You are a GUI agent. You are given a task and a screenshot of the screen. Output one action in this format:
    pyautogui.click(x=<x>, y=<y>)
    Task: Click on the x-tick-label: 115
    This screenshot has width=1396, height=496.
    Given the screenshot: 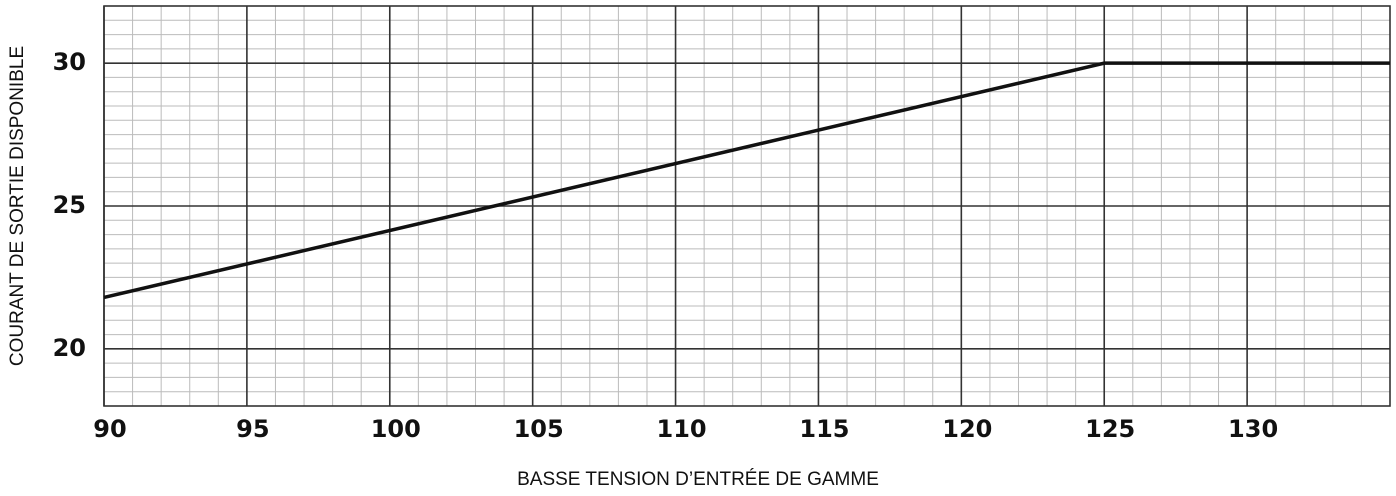 What is the action you would take?
    pyautogui.click(x=824, y=429)
    